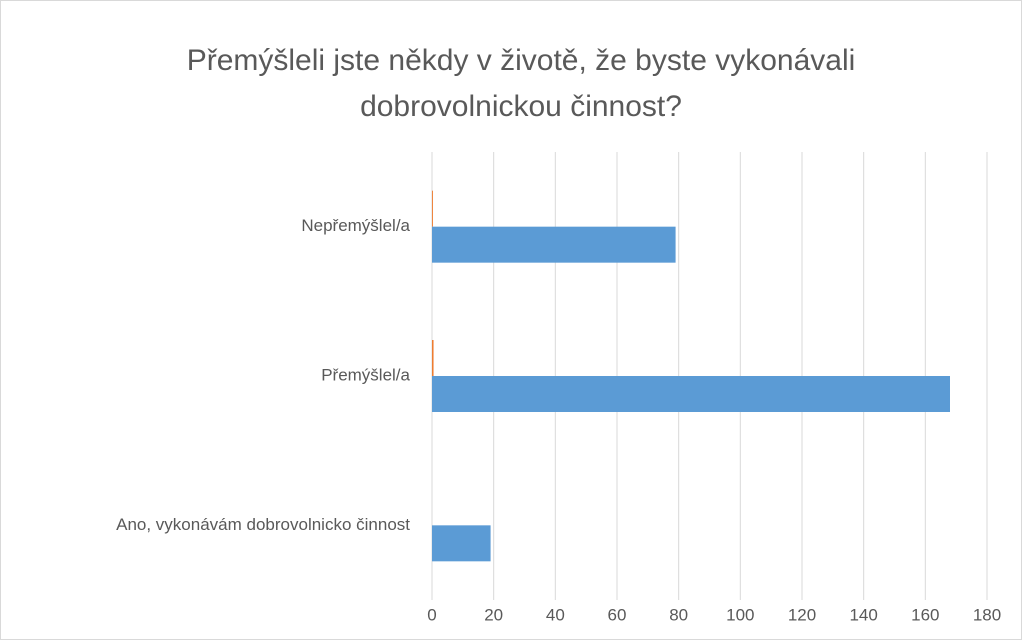 This screenshot has width=1022, height=640. What do you see at coordinates (617, 614) in the screenshot?
I see `x-tick-label: 60` at bounding box center [617, 614].